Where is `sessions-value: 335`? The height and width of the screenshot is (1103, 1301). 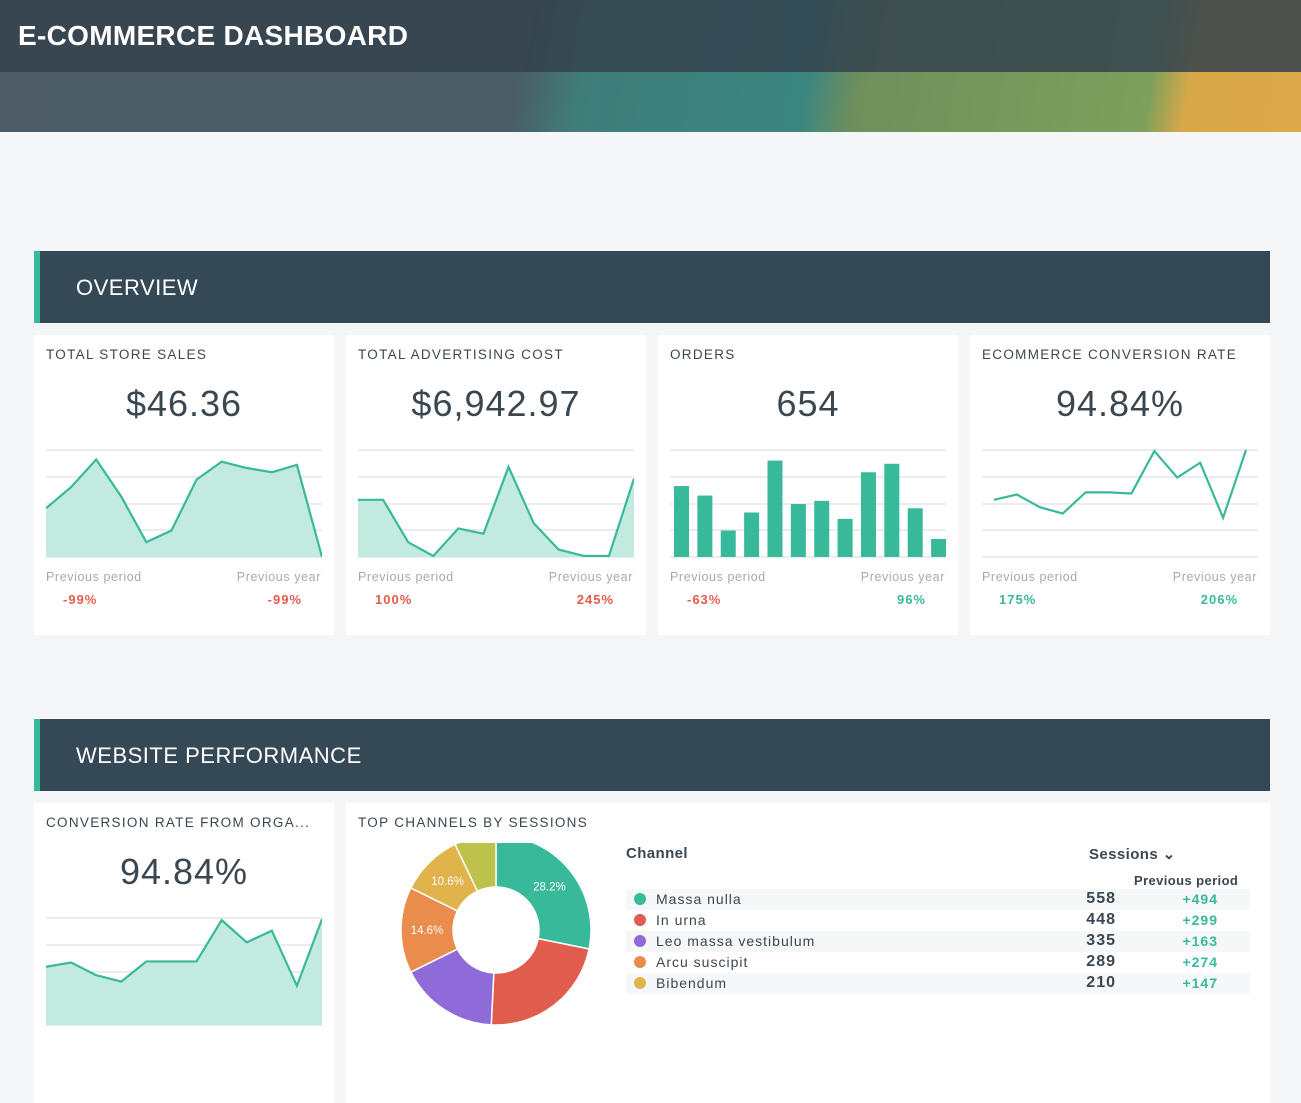
sessions-value: 335 is located at coordinates (1101, 940).